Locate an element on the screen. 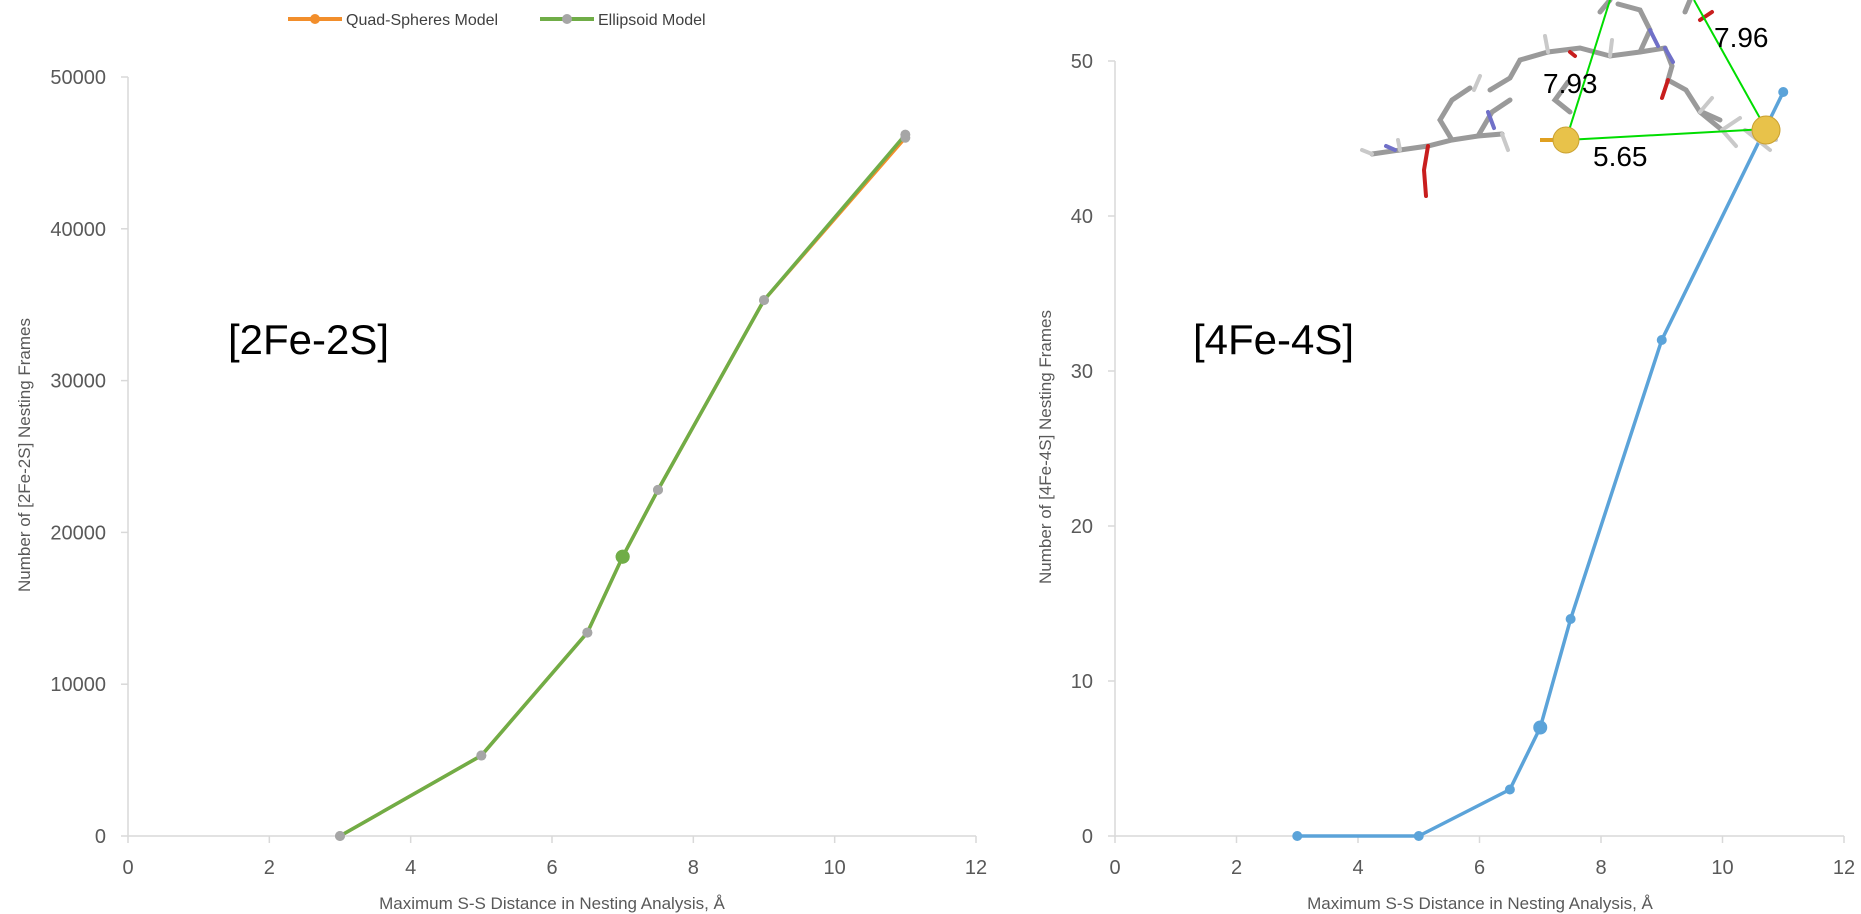  y-tick-label: 10000 is located at coordinates (78, 685).